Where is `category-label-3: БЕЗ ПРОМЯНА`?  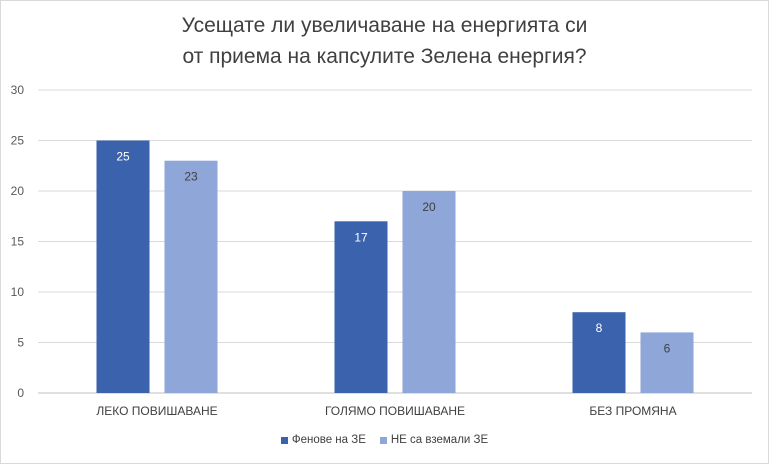
category-label-3: БЕЗ ПРОМЯНА is located at coordinates (632, 411).